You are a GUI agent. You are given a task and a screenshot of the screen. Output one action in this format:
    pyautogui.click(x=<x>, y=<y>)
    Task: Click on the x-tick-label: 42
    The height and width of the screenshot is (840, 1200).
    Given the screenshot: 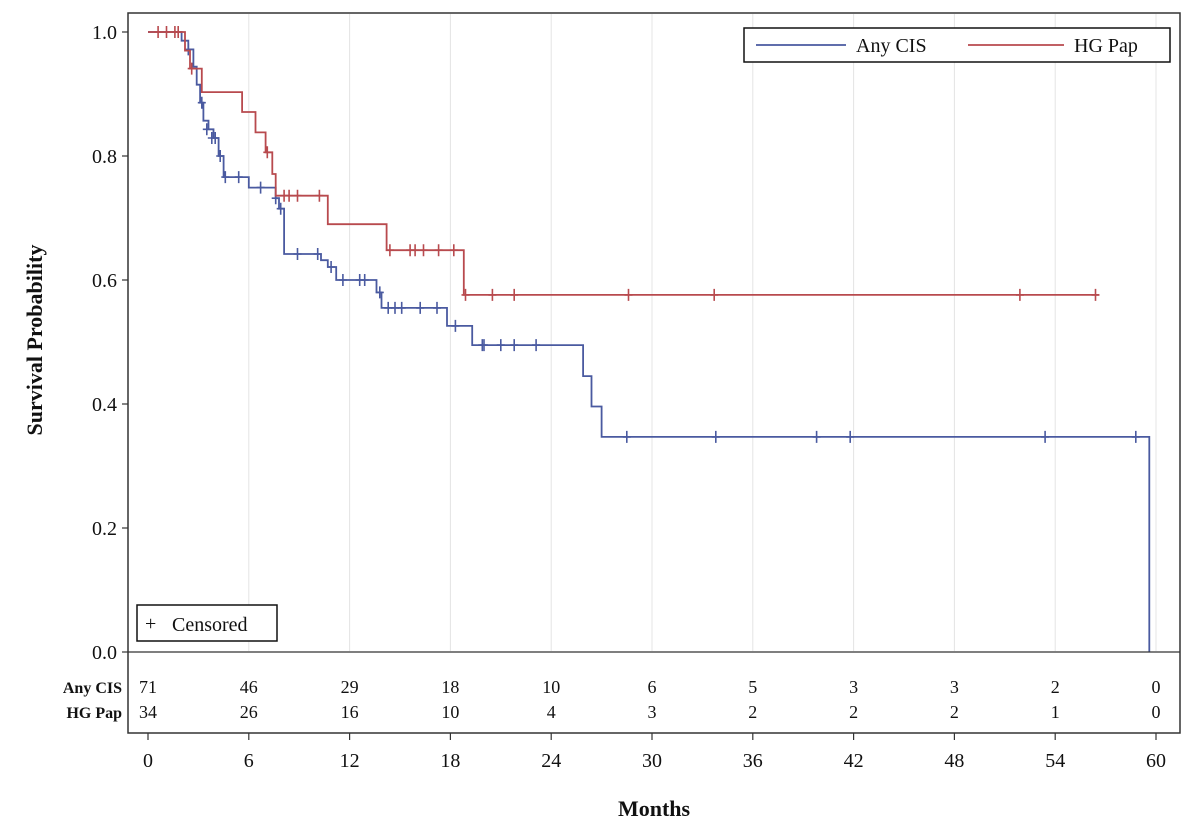 What is the action you would take?
    pyautogui.click(x=854, y=761)
    